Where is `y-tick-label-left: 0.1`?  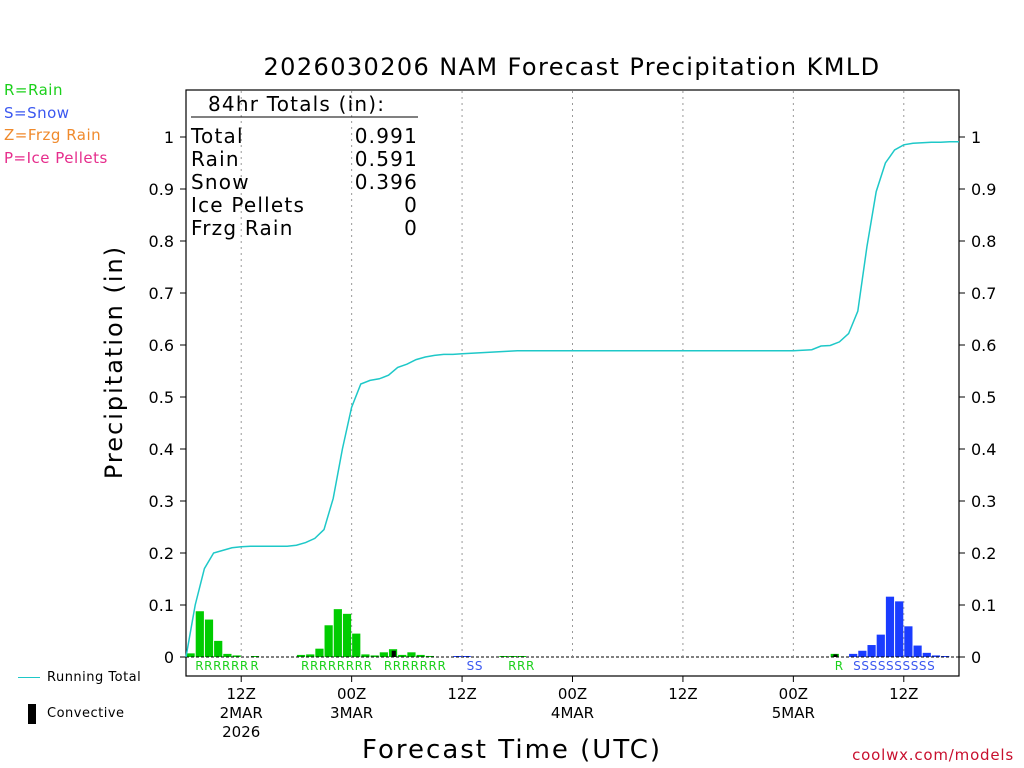 y-tick-label-left: 0.1 is located at coordinates (161, 605).